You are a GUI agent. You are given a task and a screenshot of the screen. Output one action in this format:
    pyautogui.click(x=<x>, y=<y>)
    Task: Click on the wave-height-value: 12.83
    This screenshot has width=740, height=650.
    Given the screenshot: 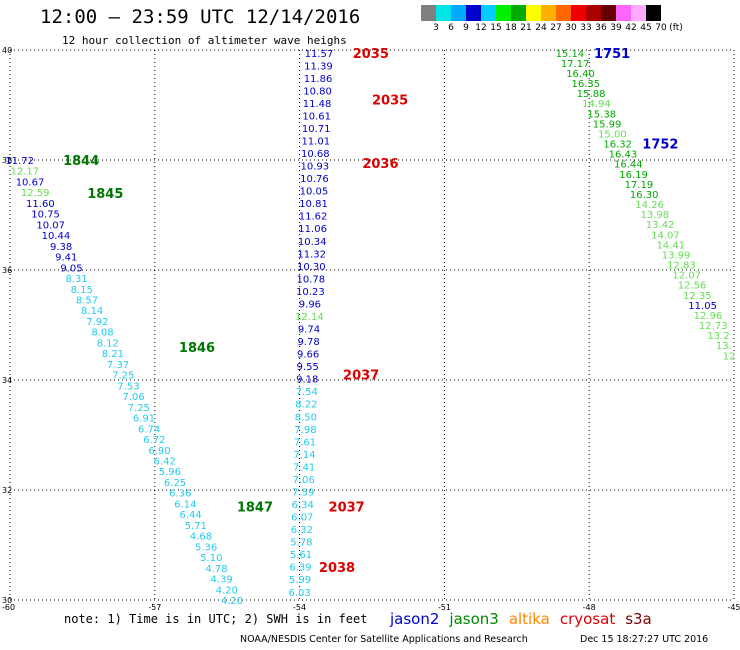 What is the action you would take?
    pyautogui.click(x=681, y=266)
    